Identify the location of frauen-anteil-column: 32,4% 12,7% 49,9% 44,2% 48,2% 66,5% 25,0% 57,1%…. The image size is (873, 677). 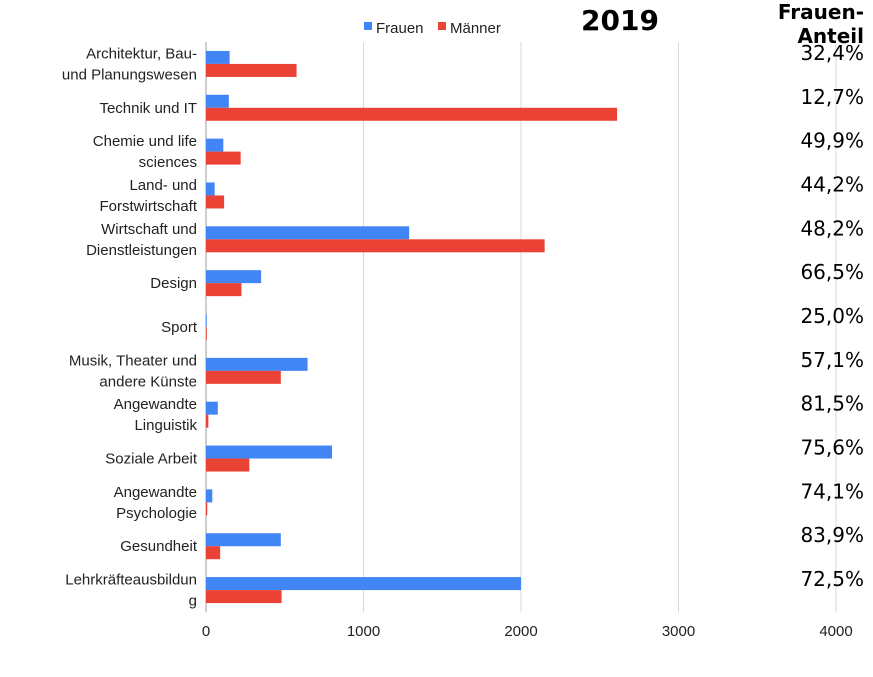
(821, 295).